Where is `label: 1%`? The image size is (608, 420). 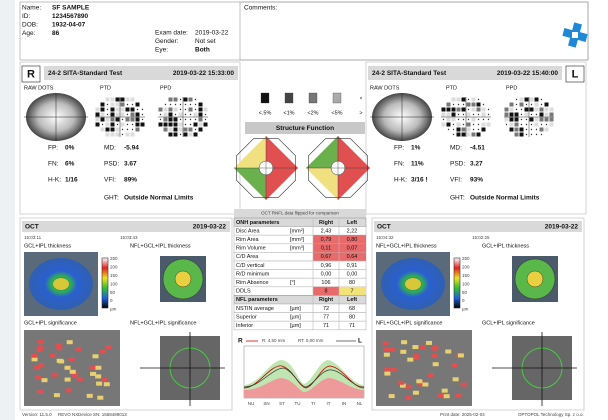 label: 1% is located at coordinates (416, 148).